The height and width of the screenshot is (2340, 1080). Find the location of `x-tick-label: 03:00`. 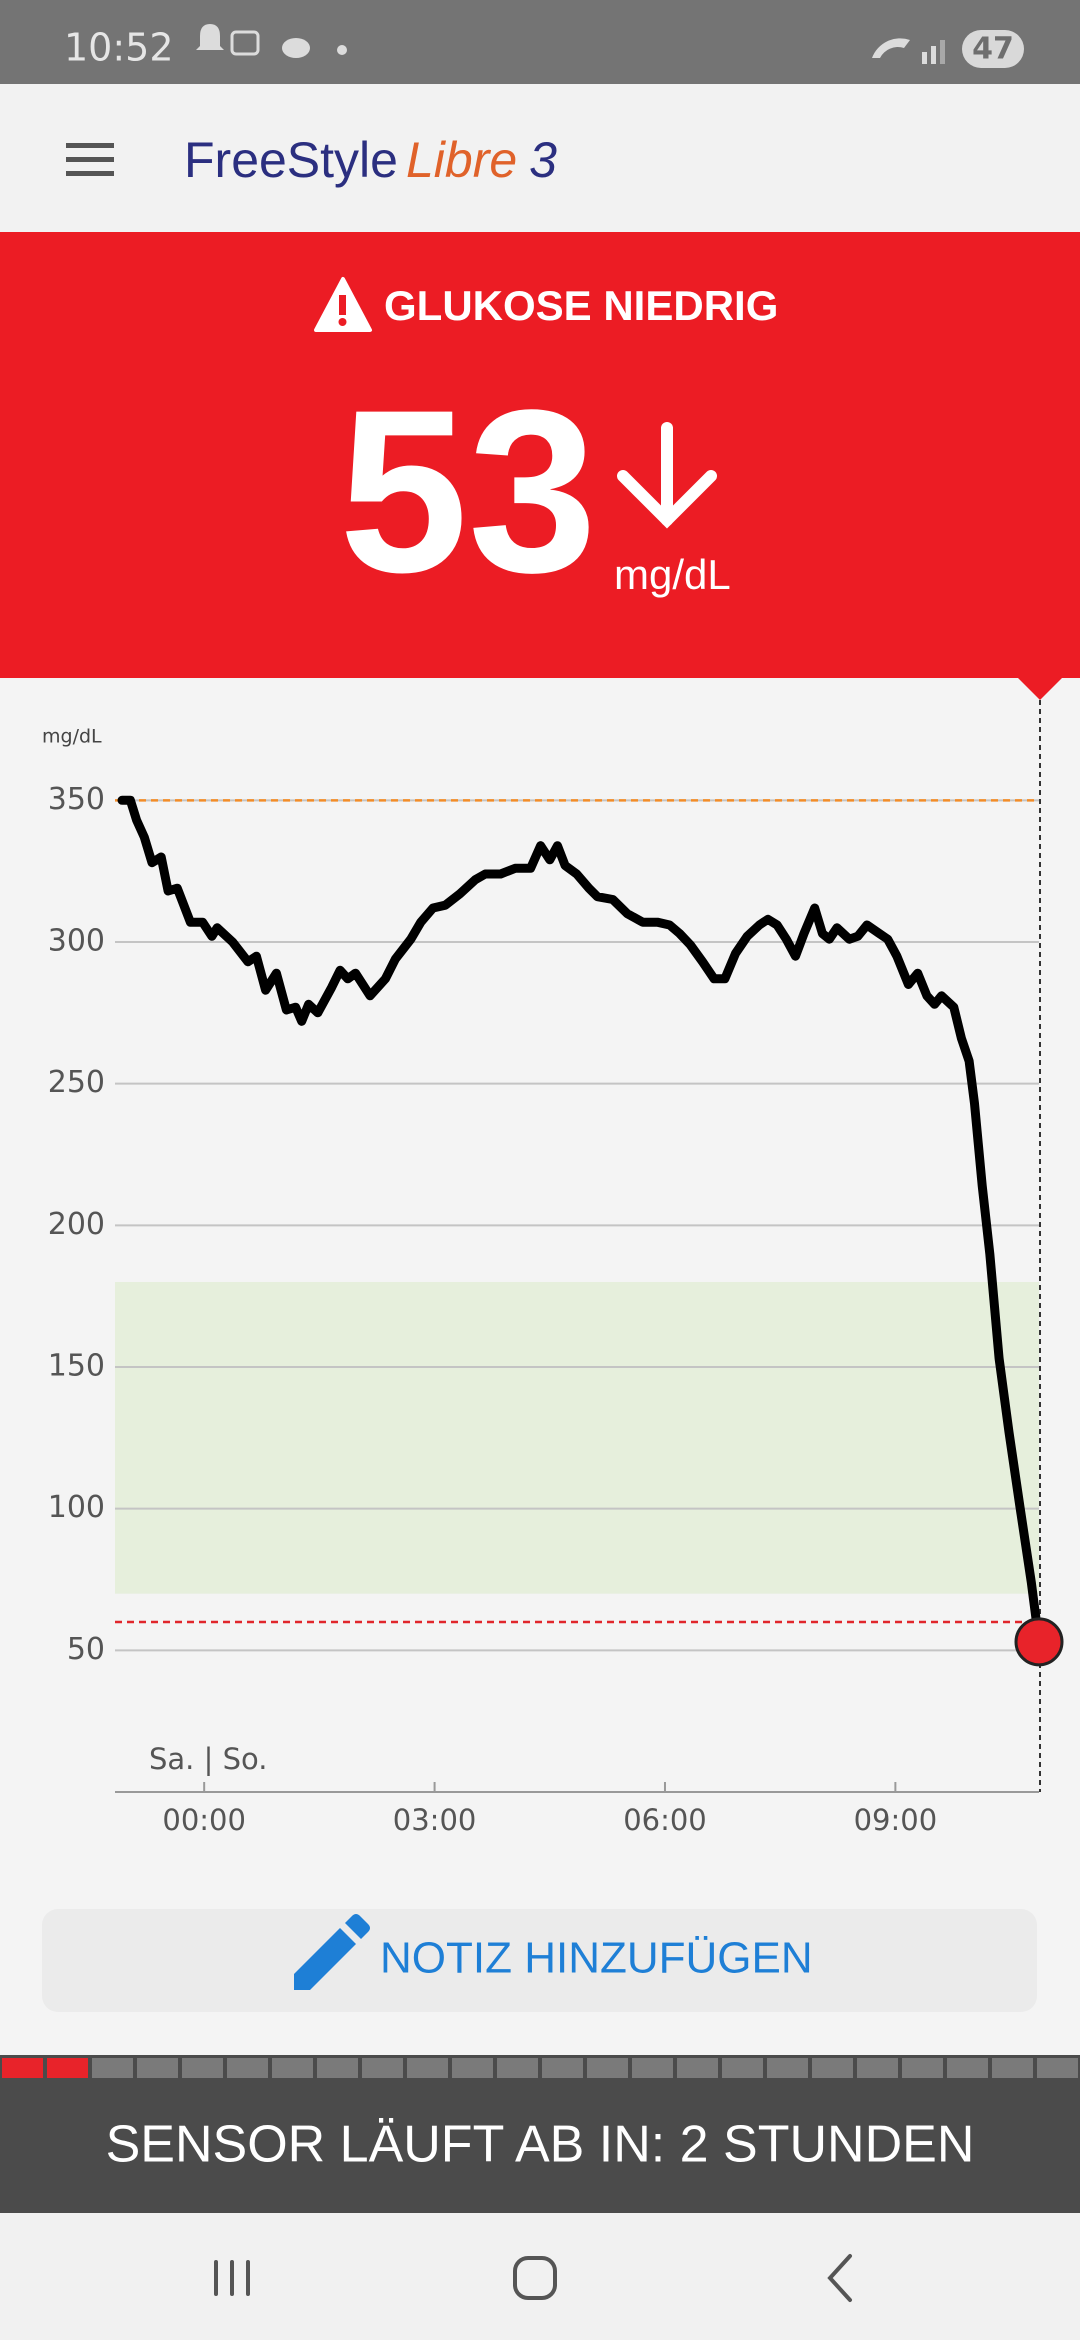

x-tick-label: 03:00 is located at coordinates (435, 1820).